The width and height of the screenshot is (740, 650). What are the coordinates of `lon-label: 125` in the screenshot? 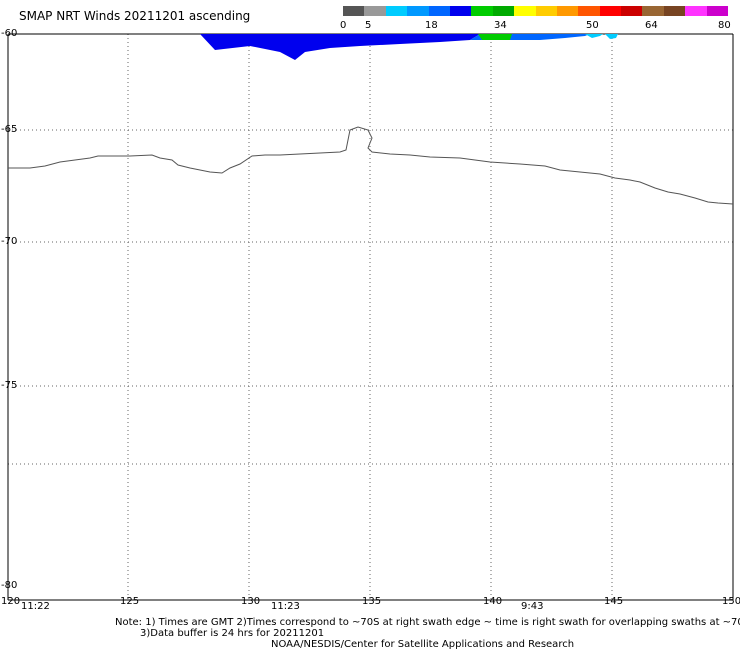 It's located at (130, 601).